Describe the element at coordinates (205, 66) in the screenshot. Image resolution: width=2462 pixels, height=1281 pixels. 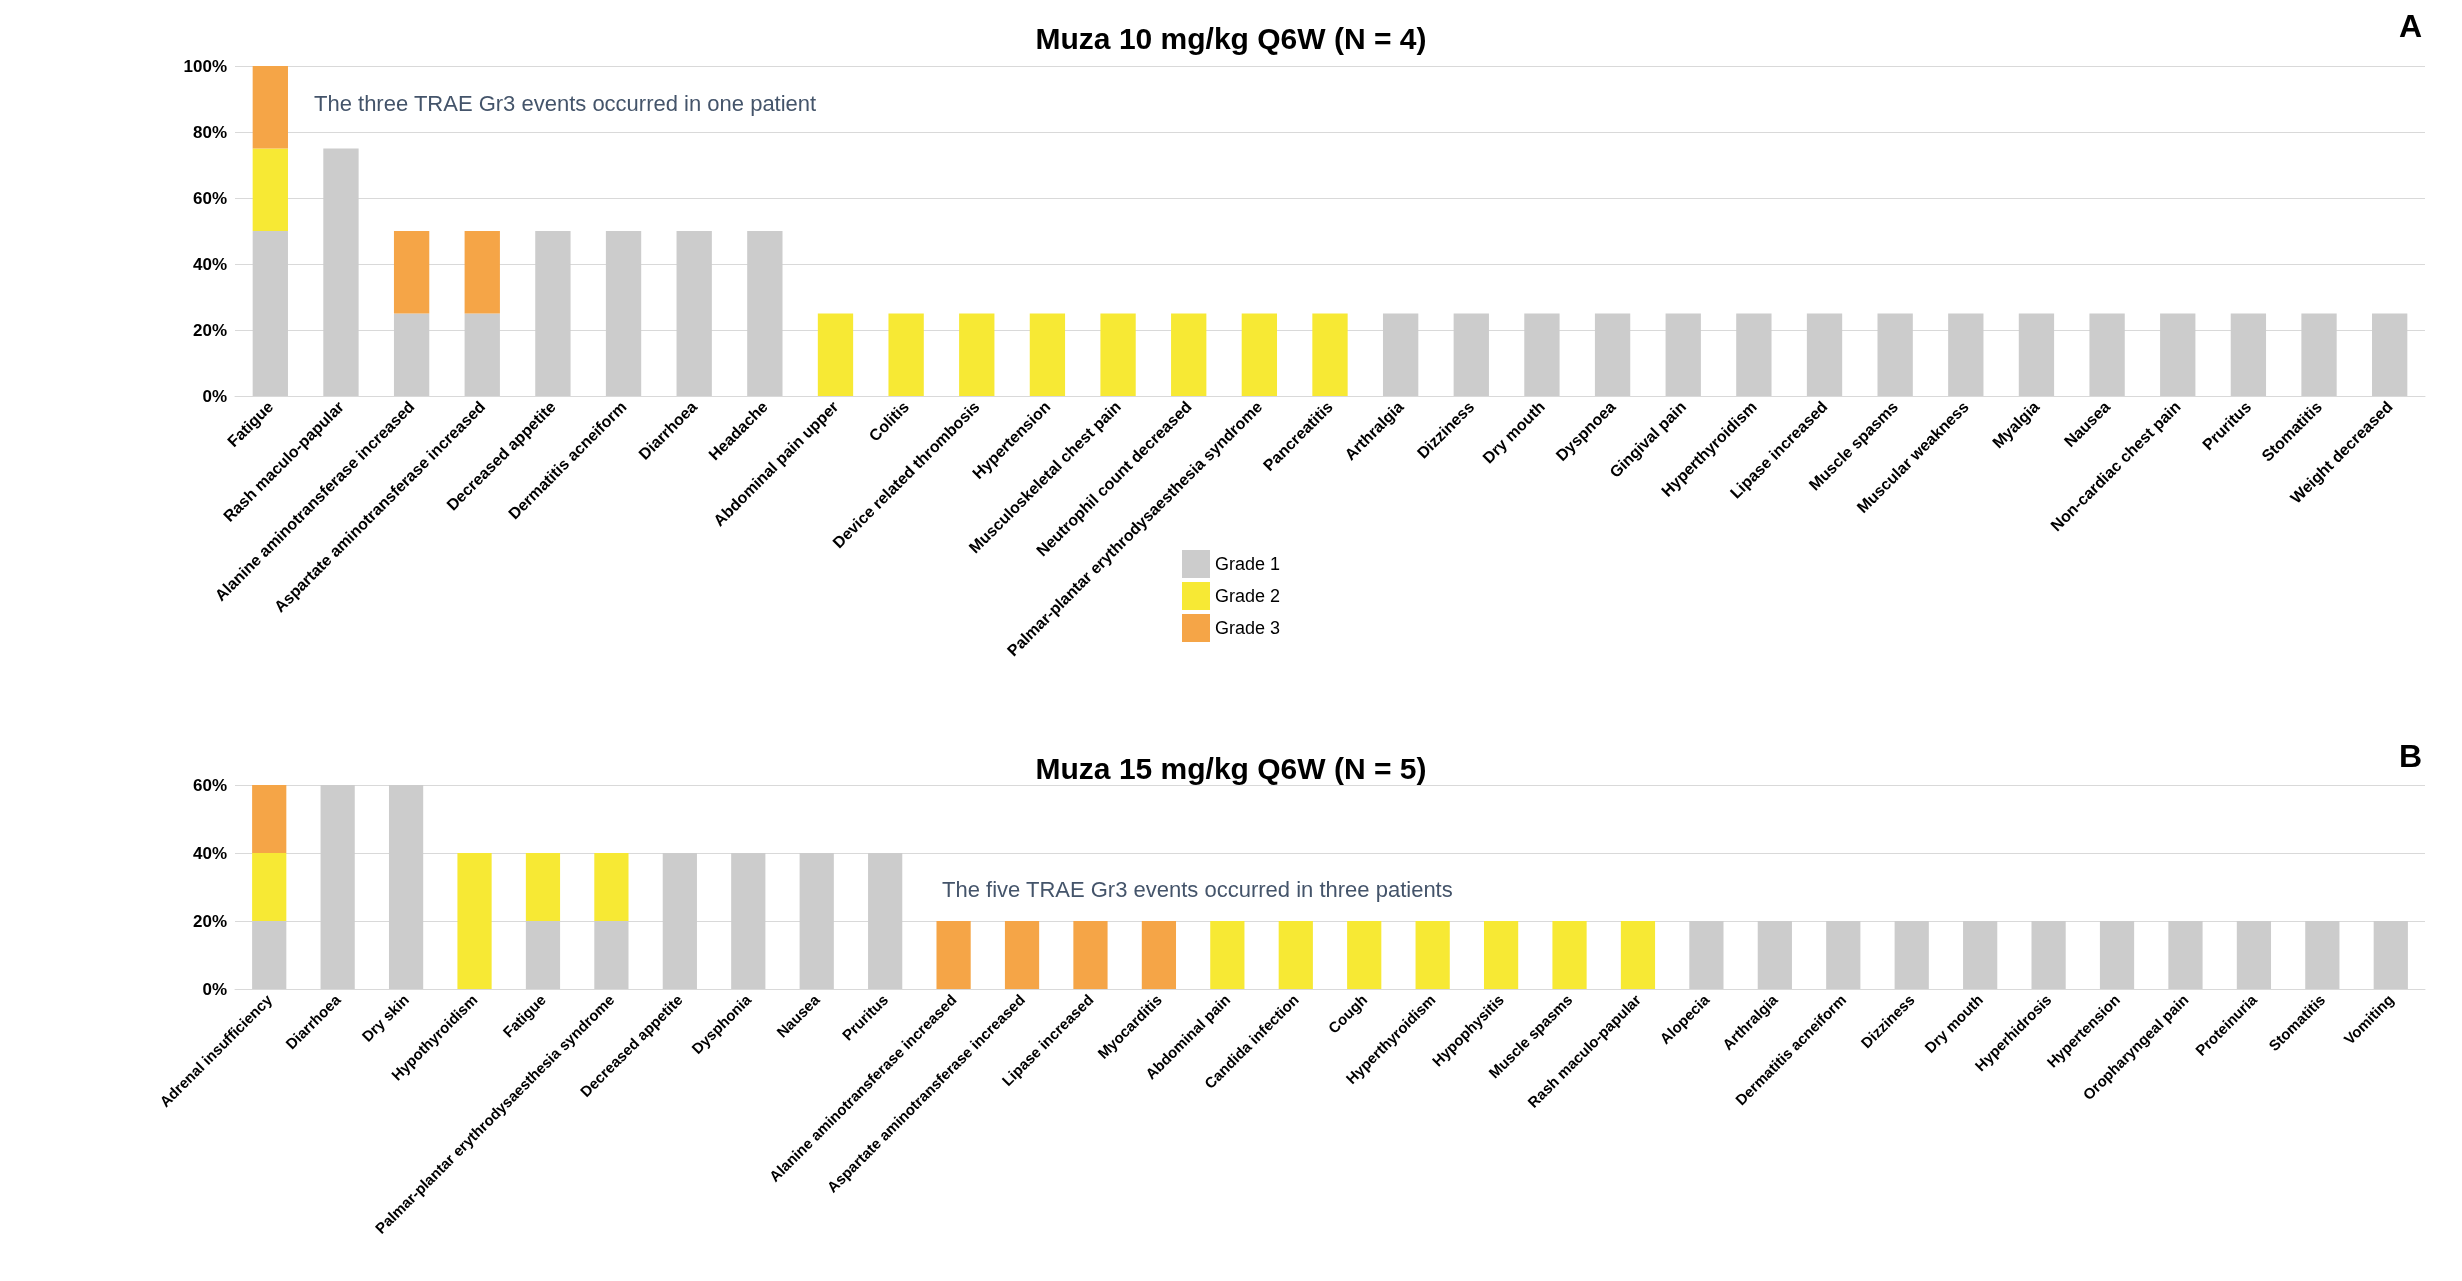
I see `y-tick-label: 100%` at that location.